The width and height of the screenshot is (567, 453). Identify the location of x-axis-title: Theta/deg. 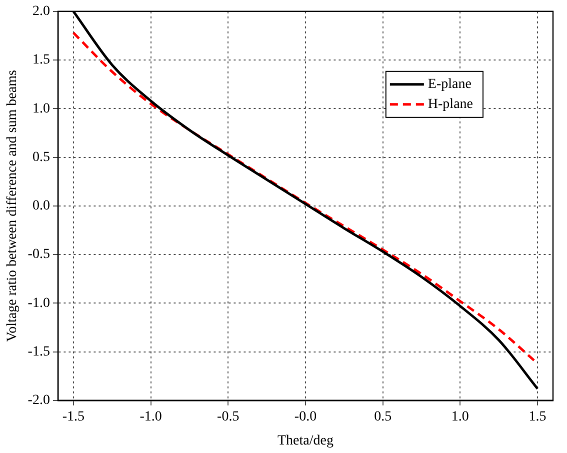
(305, 440).